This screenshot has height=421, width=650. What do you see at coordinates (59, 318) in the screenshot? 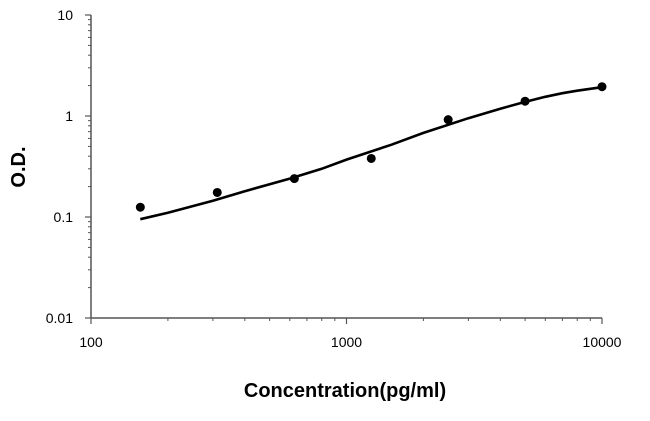
I see `y-tick-label: 0.01` at bounding box center [59, 318].